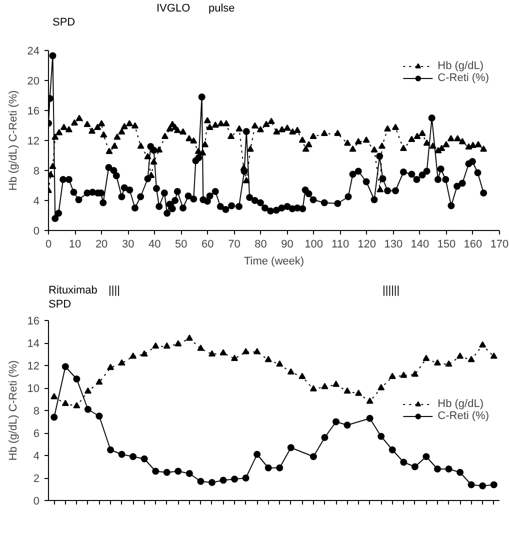 This screenshot has height=541, width=509. What do you see at coordinates (73, 290) in the screenshot?
I see `text: Rituximab` at bounding box center [73, 290].